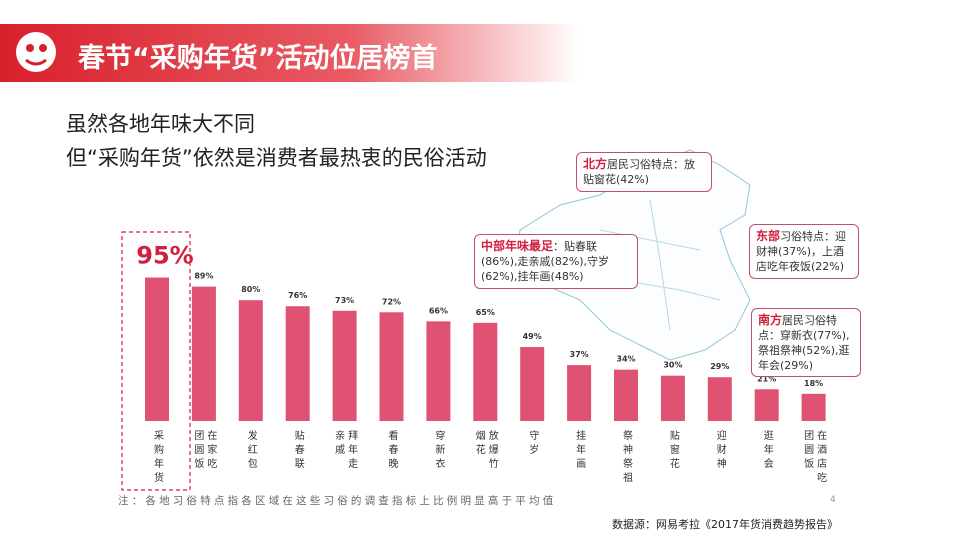 The image size is (960, 540). Describe the element at coordinates (660, 265) in the screenshot. I see `map-inner` at that location.